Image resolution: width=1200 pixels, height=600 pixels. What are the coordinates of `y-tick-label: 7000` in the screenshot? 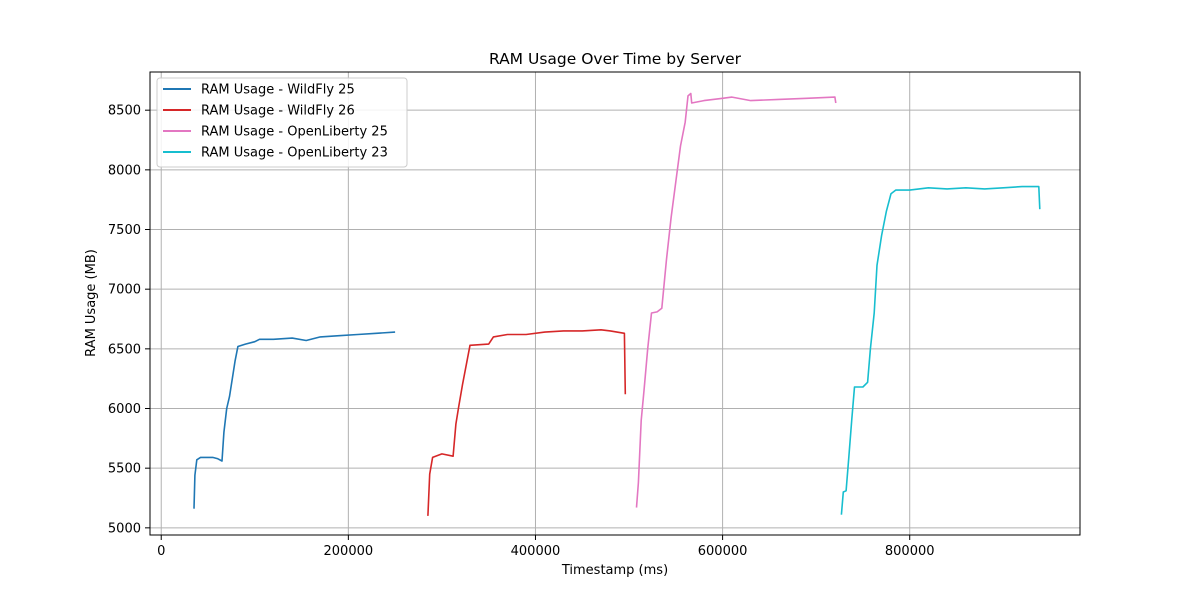 It's located at (124, 290).